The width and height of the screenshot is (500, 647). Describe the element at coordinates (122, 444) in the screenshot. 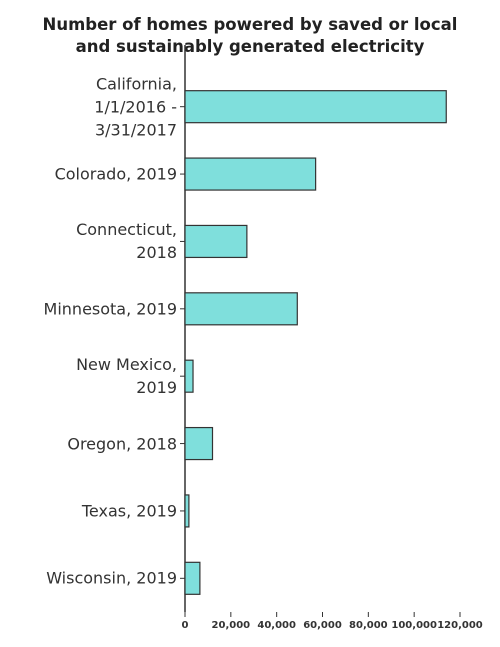

I see `y-tick-label: Oregon, 2018` at that location.